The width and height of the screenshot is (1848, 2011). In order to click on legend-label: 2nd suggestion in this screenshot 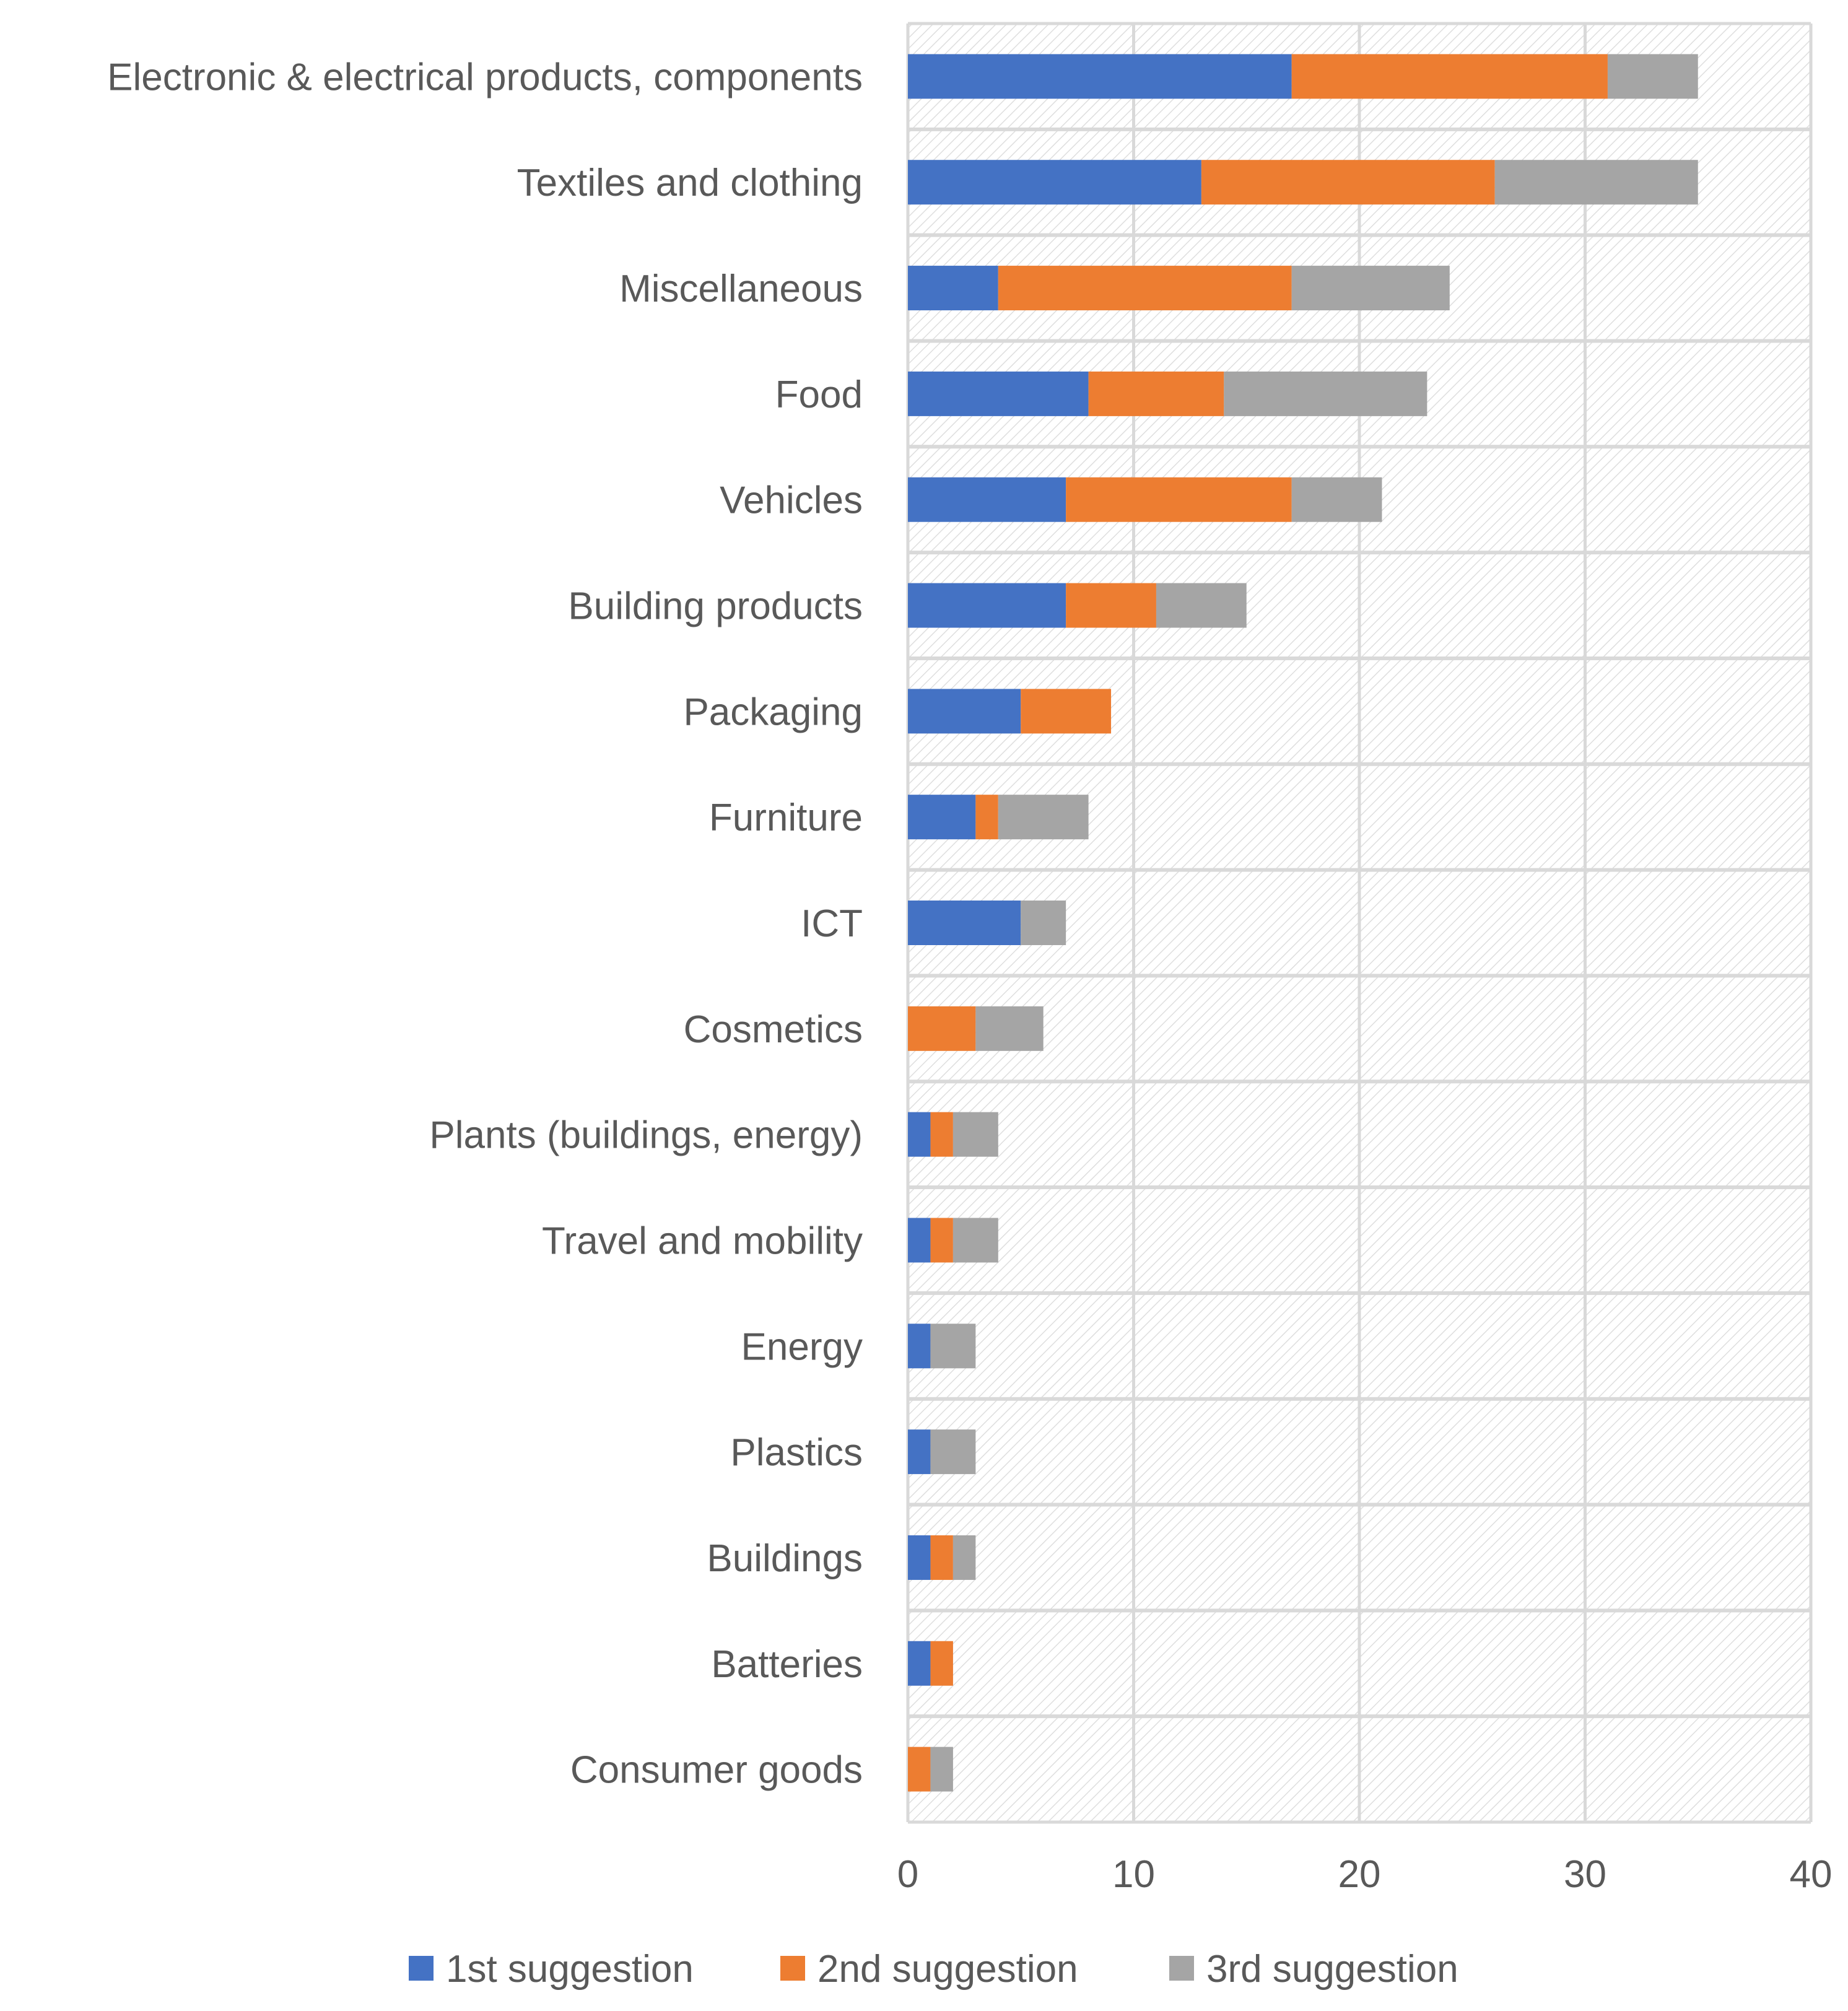, I will do `click(947, 1970)`.